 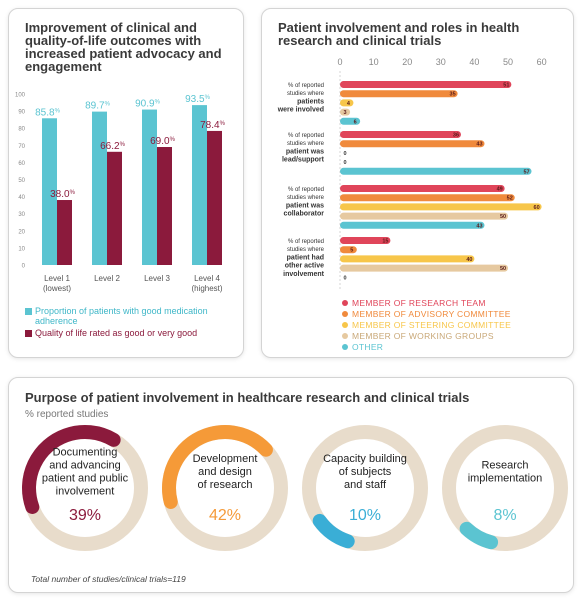 I want to click on data-label: 38.0%, so click(x=62, y=194).